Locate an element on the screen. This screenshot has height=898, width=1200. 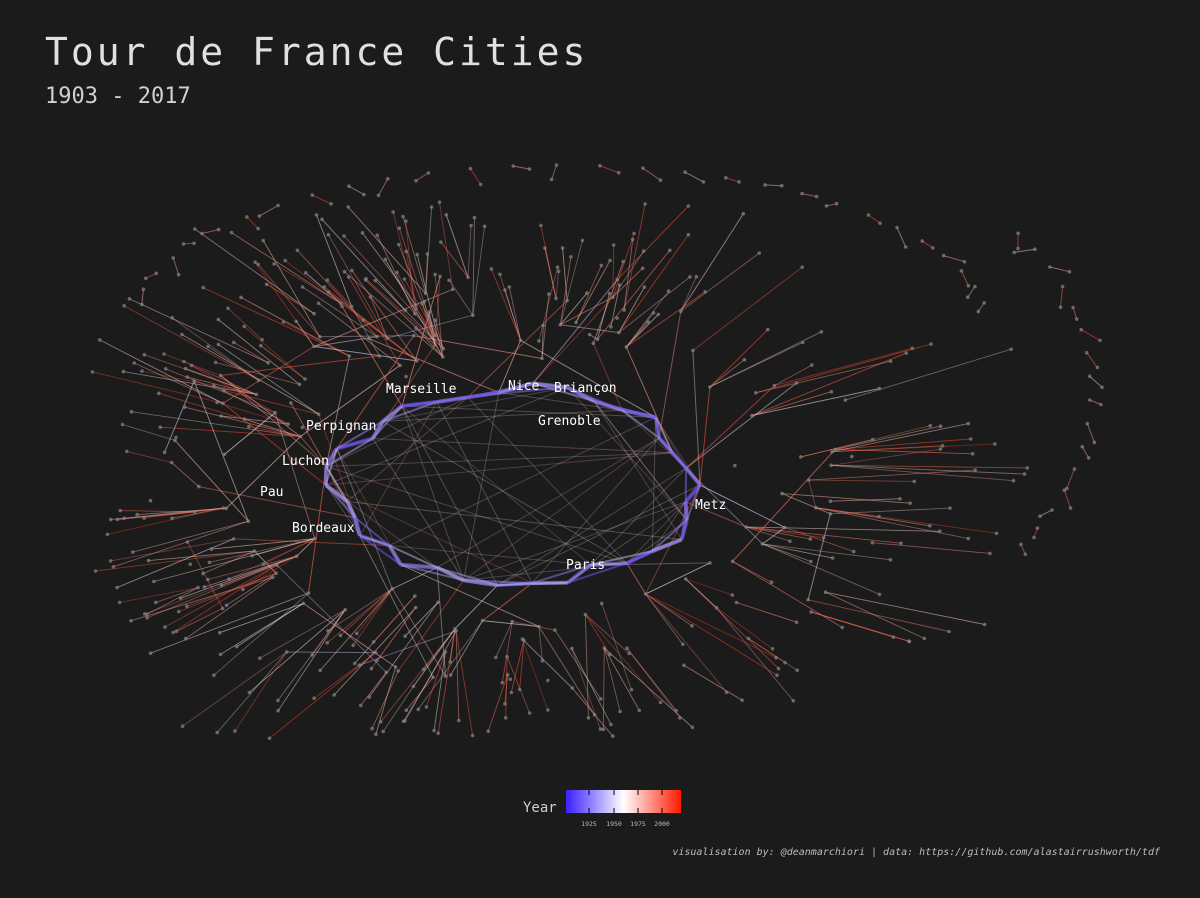
city-label-grenoble: Grenoble is located at coordinates (569, 421).